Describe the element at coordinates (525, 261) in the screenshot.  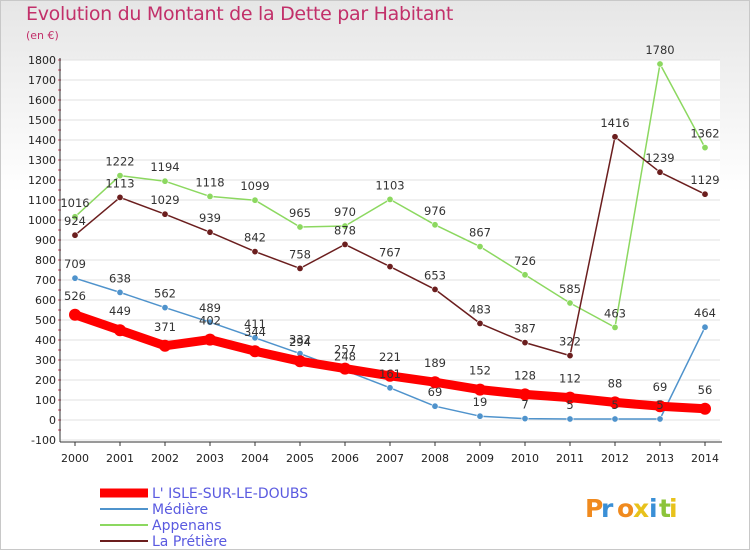
I see `data-label: 726` at that location.